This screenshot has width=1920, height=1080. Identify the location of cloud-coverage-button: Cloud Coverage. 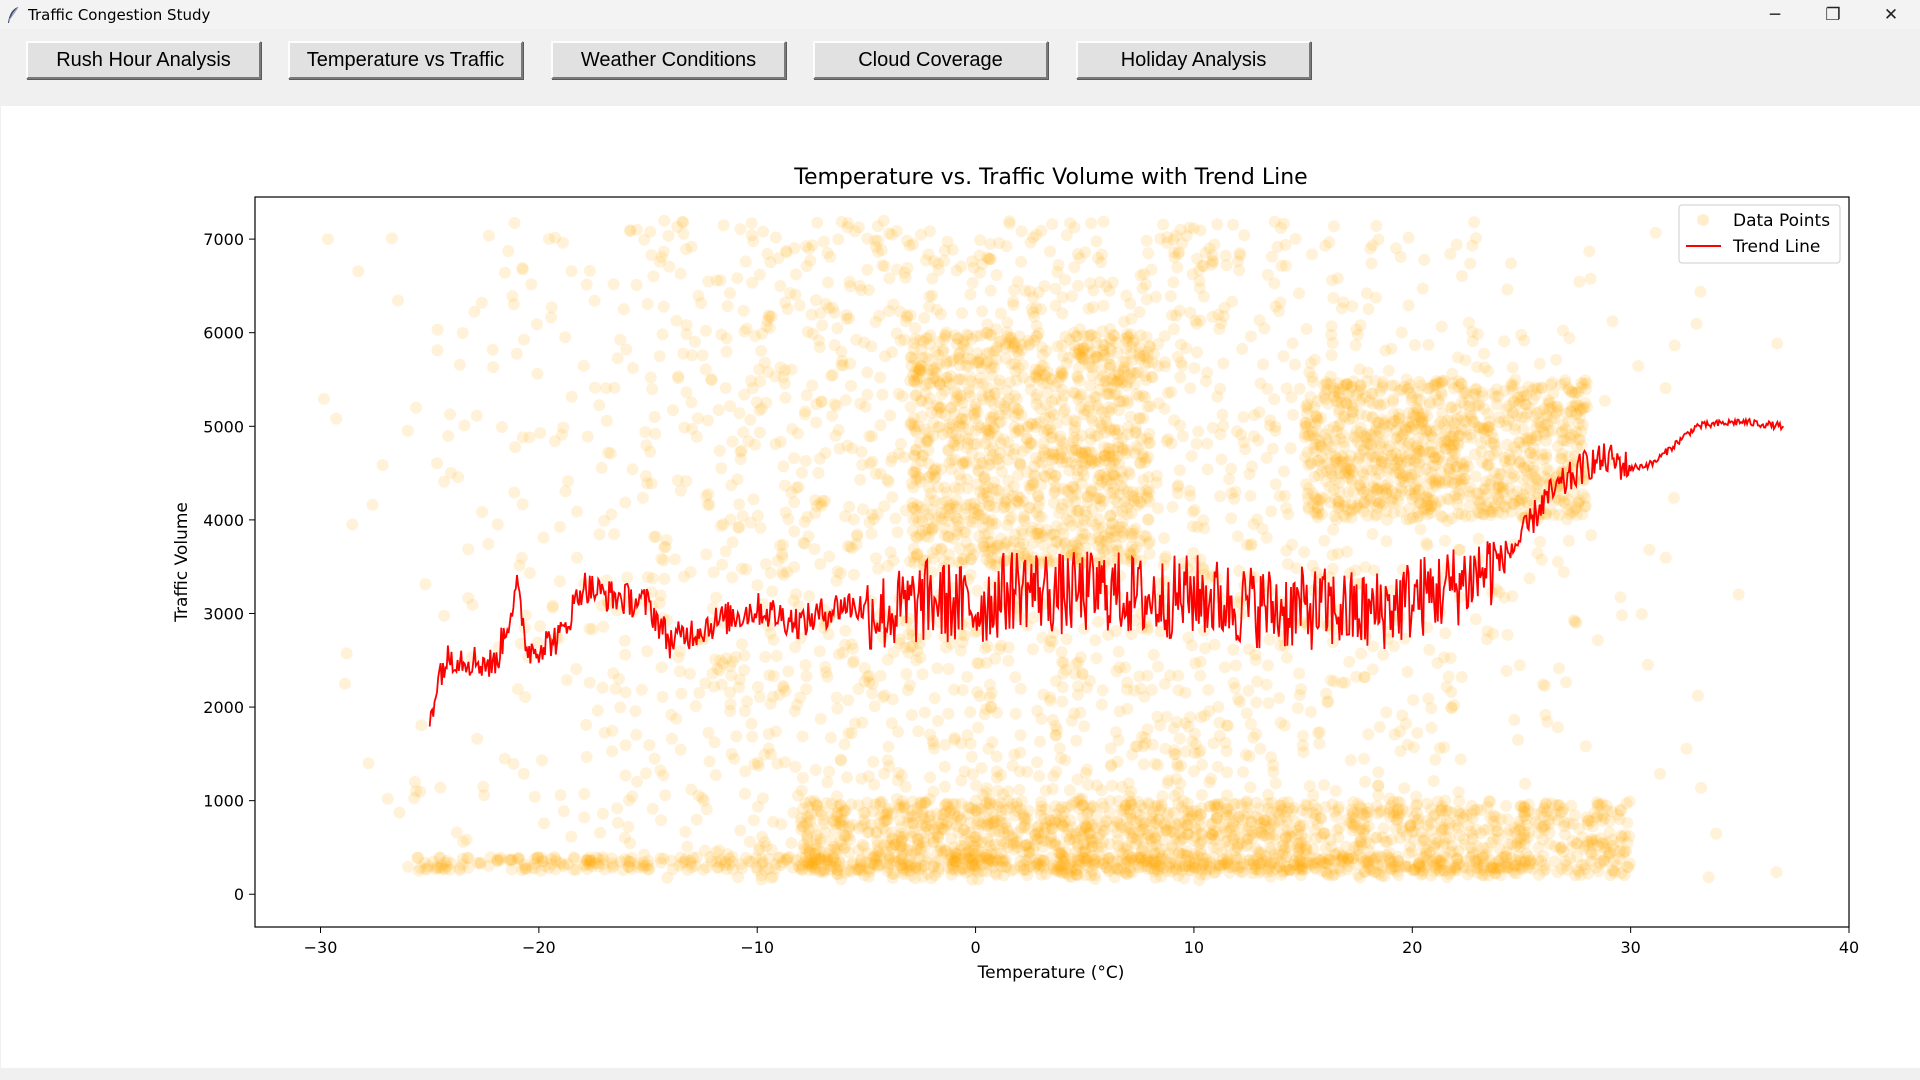
(930, 60).